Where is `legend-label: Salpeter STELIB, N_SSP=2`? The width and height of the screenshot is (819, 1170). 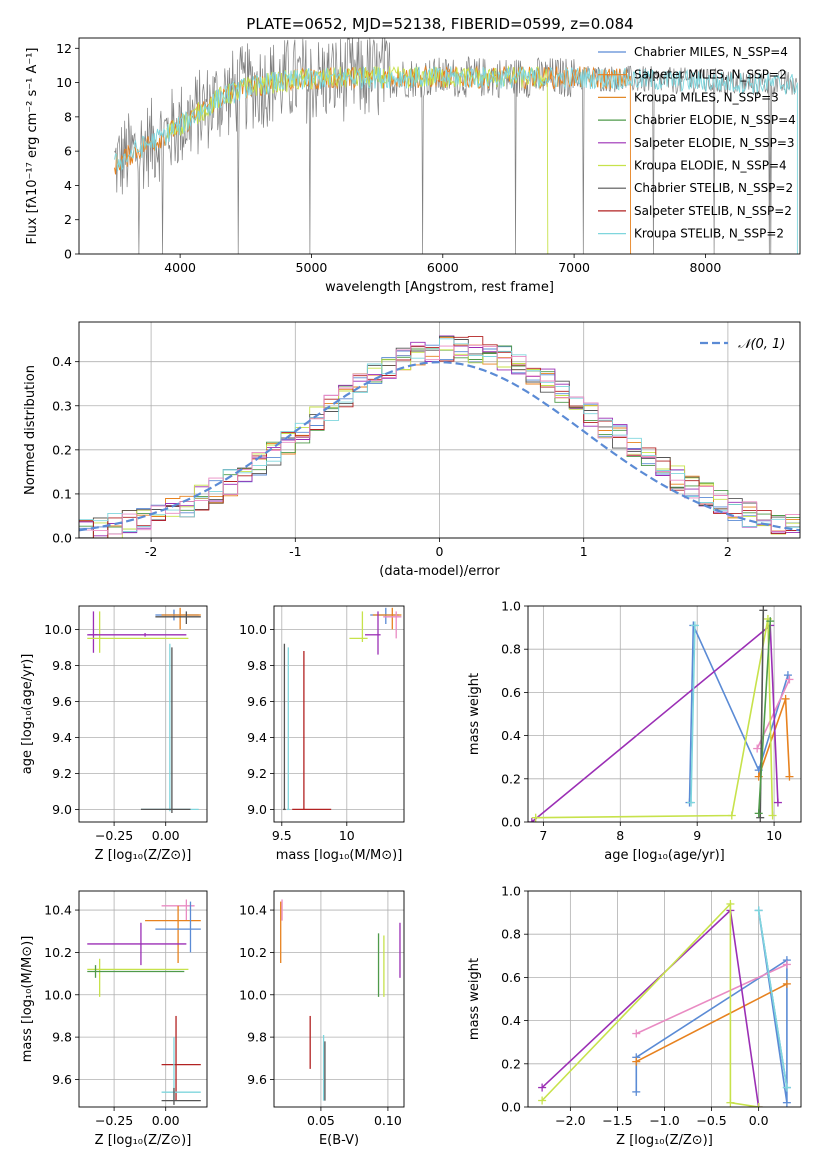
legend-label: Salpeter STELIB, N_SSP=2 is located at coordinates (713, 211).